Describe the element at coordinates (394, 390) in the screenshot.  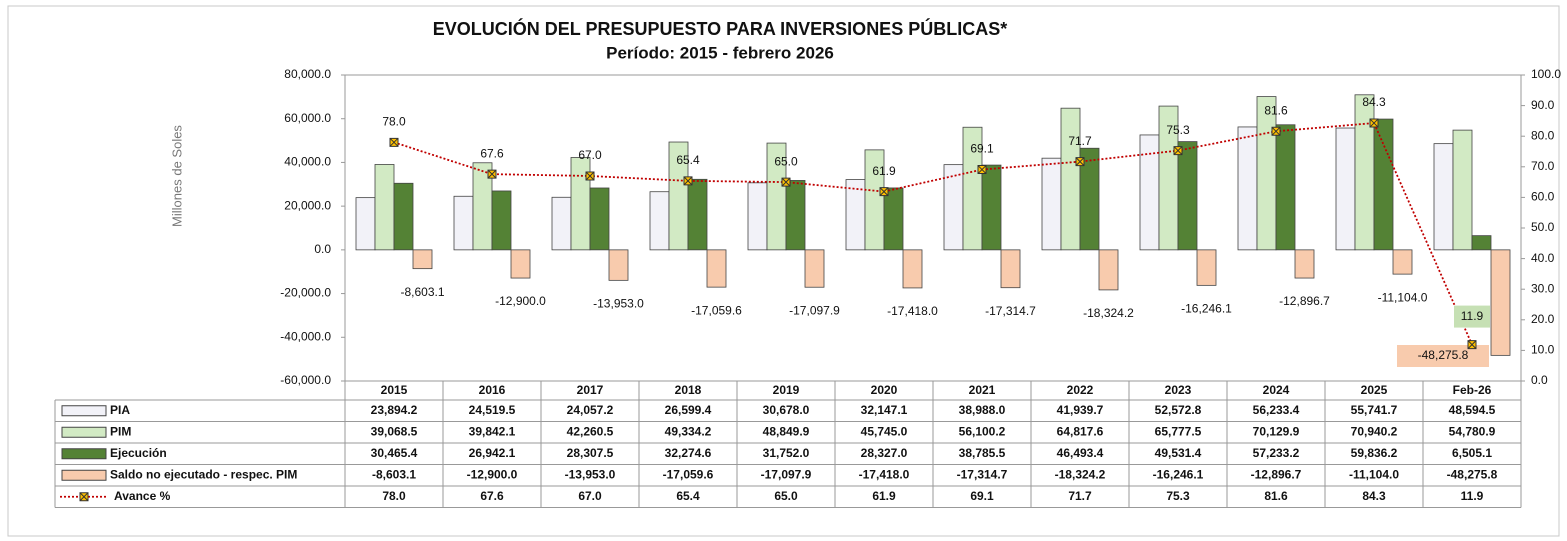
I see `x-tick-label: 2015` at that location.